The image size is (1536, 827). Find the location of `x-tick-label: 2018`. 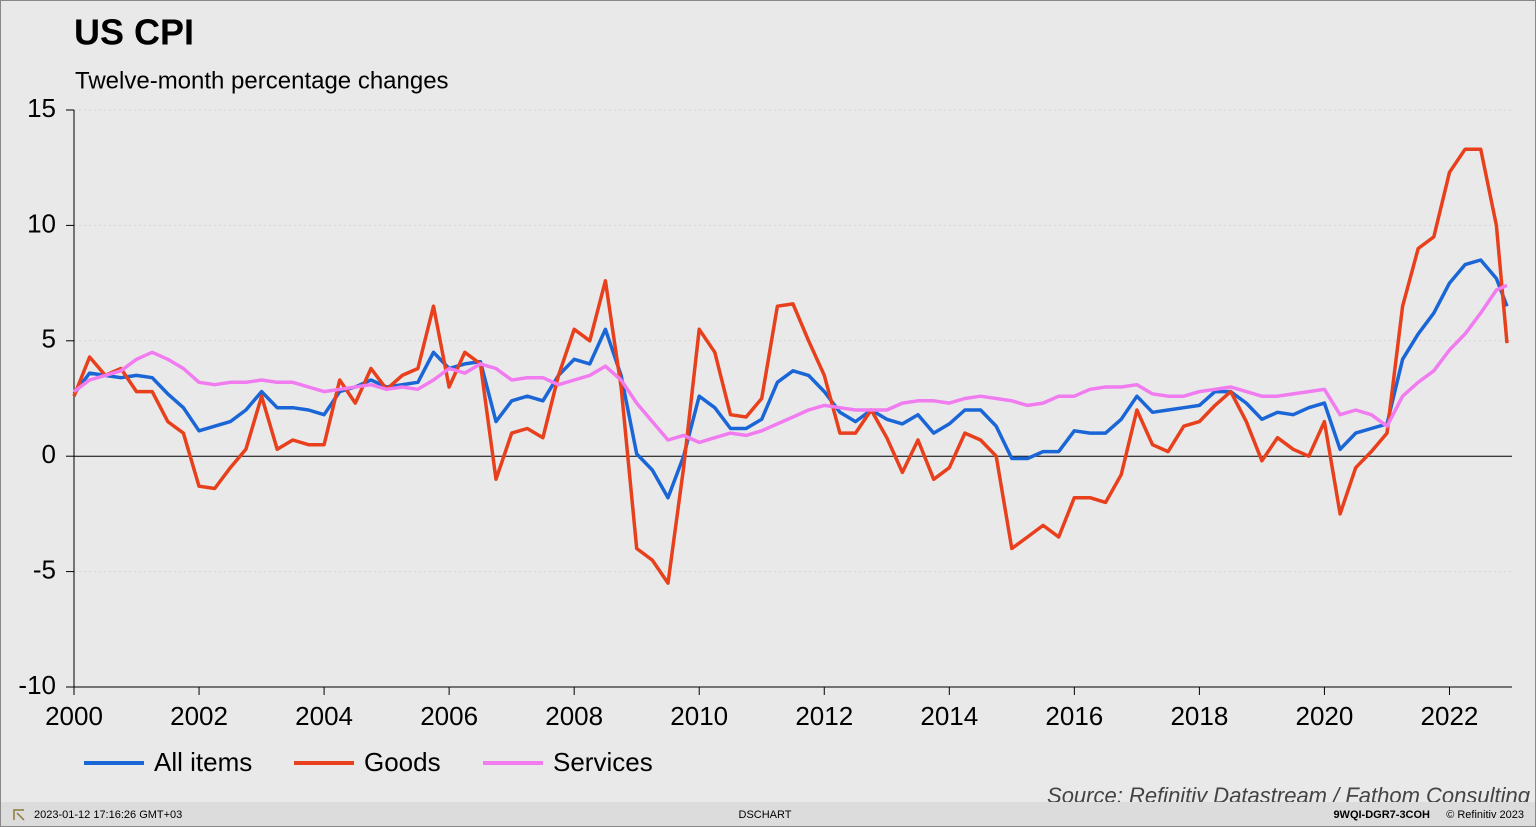

x-tick-label: 2018 is located at coordinates (1199, 716).